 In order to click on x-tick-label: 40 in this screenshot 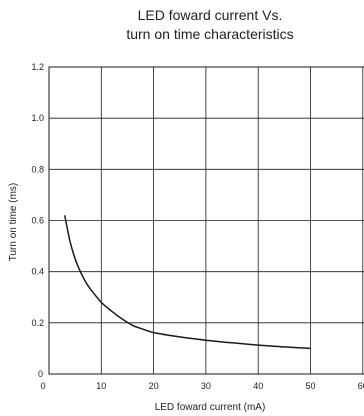, I will do `click(258, 386)`.